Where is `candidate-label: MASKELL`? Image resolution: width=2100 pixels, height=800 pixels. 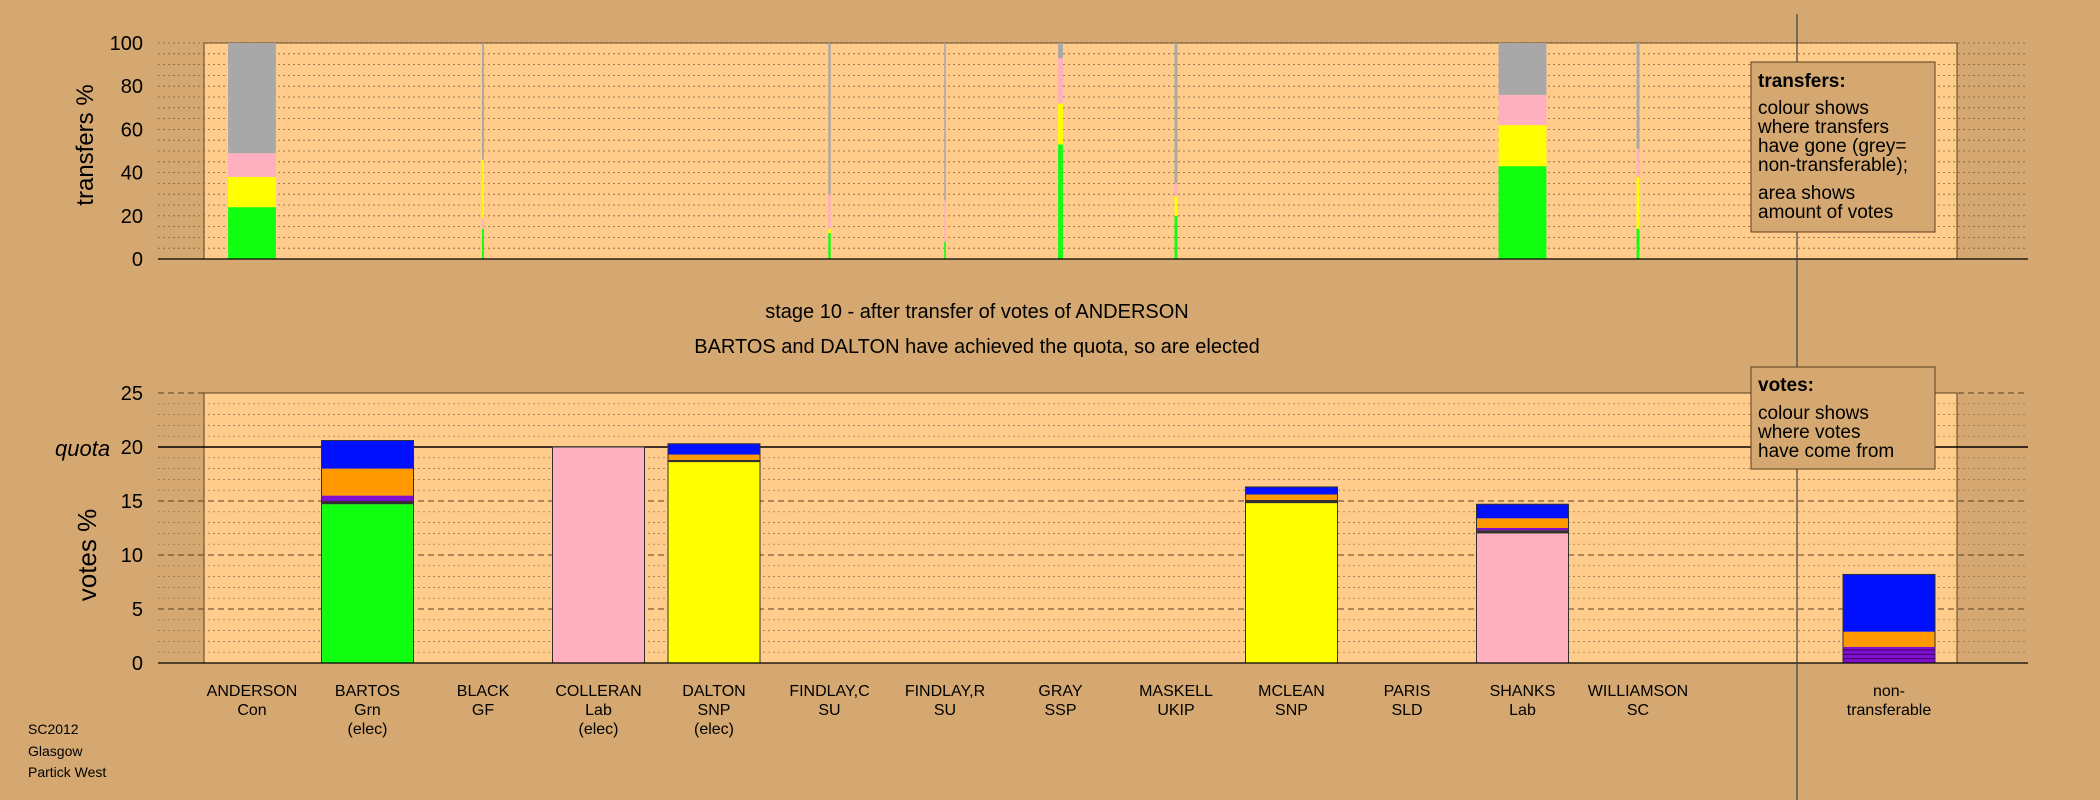
candidate-label: MASKELL is located at coordinates (1176, 691).